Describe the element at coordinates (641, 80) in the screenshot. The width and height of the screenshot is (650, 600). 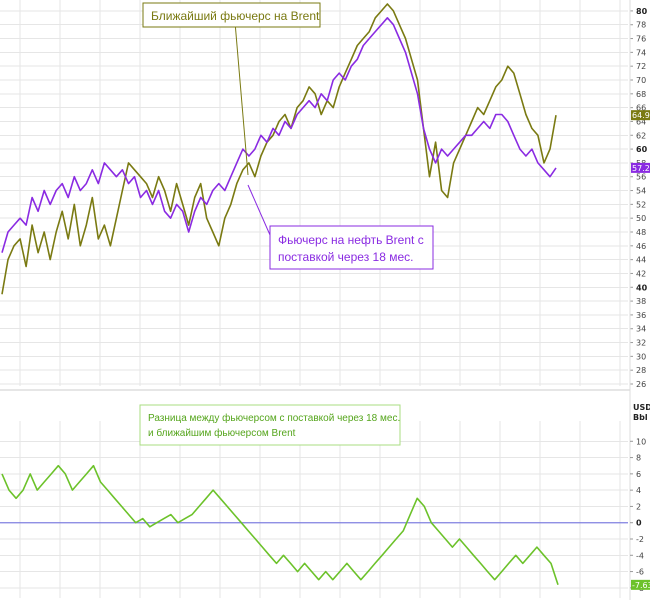
I see `y-tick-label: 70` at that location.